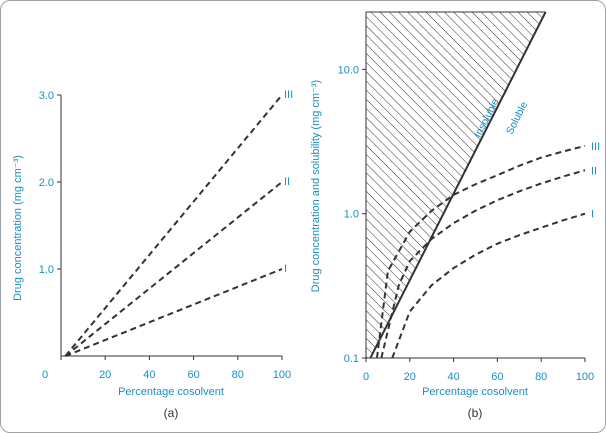 Image resolution: width=606 pixels, height=433 pixels. What do you see at coordinates (475, 413) in the screenshot?
I see `panel-b-caption: (b)` at bounding box center [475, 413].